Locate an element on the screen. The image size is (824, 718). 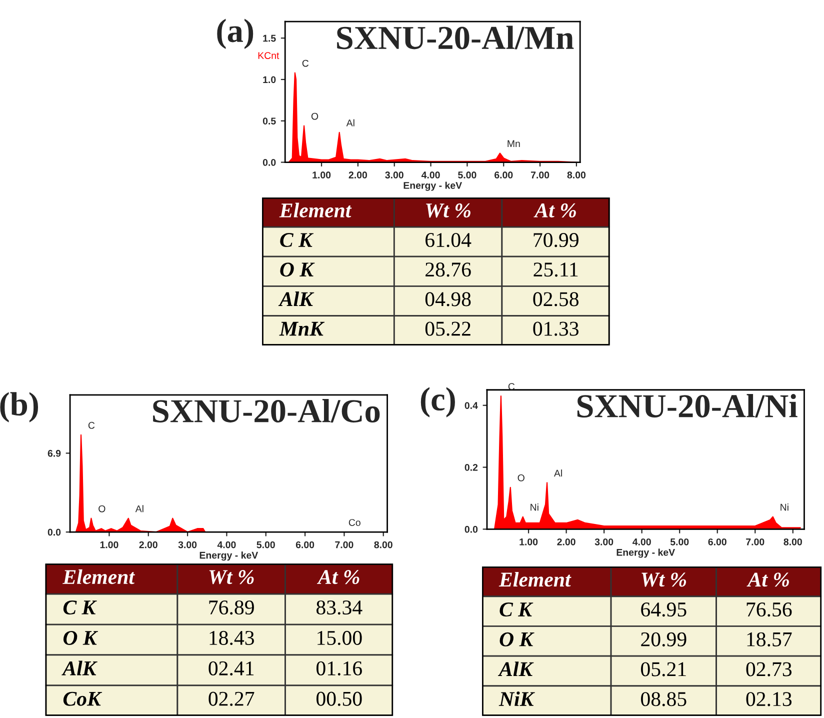
category-label: MnK is located at coordinates (302, 329).